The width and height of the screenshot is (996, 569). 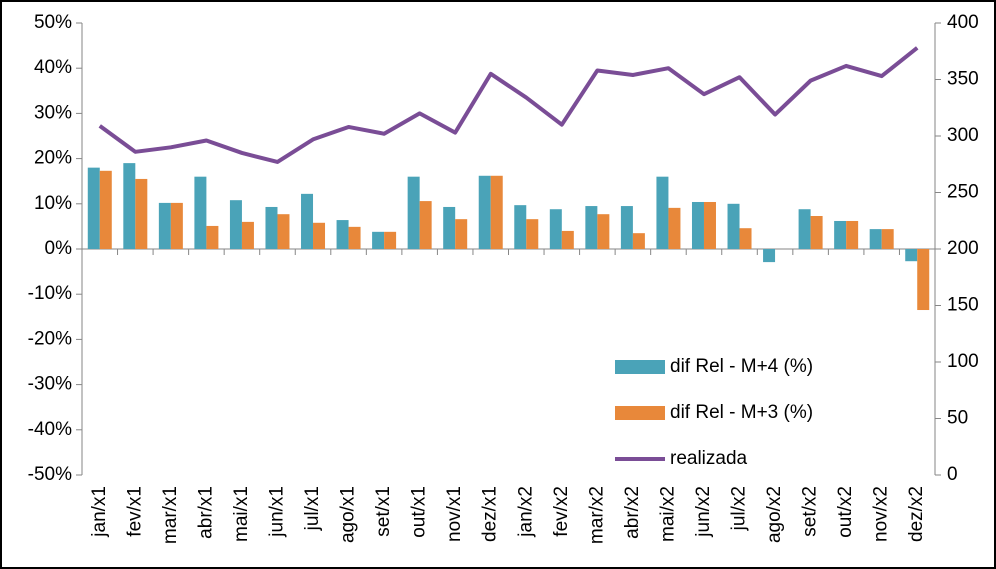 I want to click on x-tick-label: jul/x2, so click(x=739, y=508).